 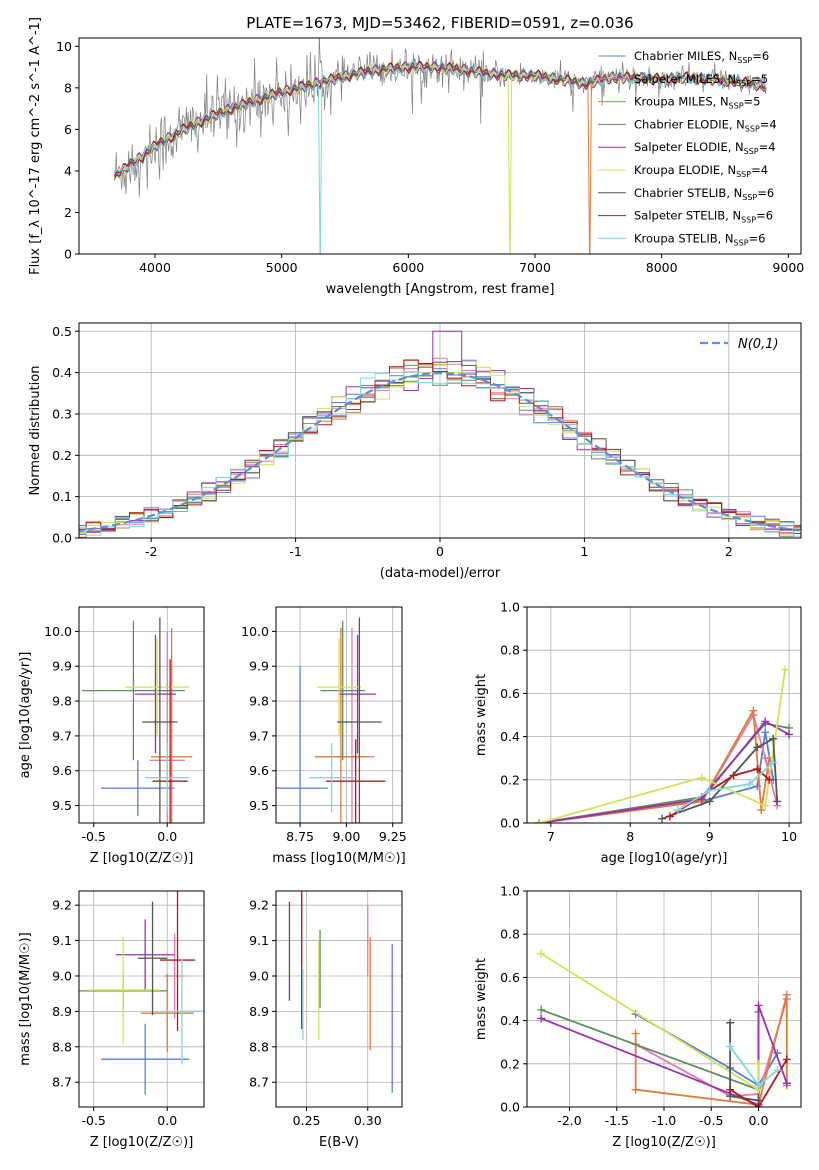 What do you see at coordinates (664, 1120) in the screenshot?
I see `x-tick-label: -1.0` at bounding box center [664, 1120].